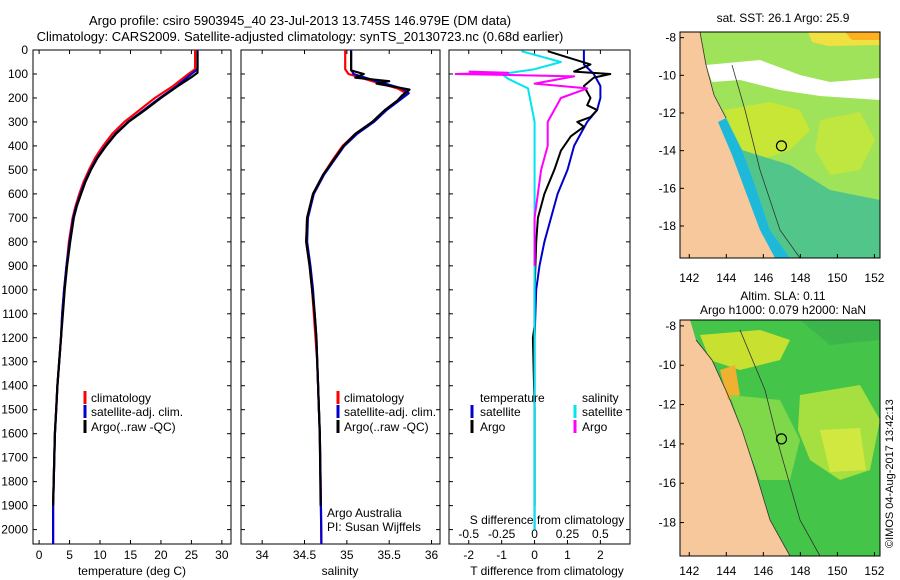 This screenshot has height=580, width=900. Describe the element at coordinates (131, 555) in the screenshot. I see `x-tick-label: 15` at that location.